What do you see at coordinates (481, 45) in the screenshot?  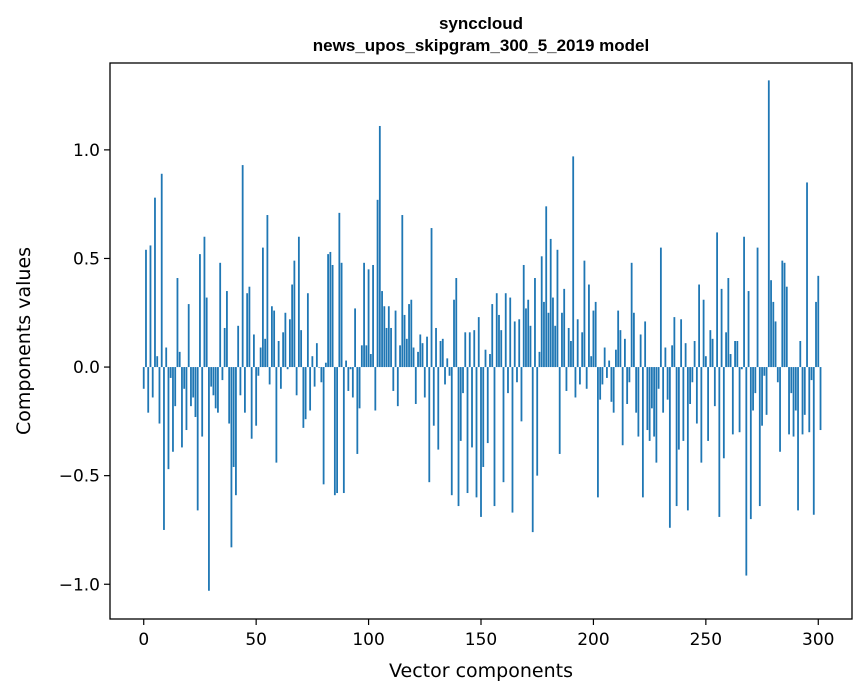 I see `chart-subtitle: news_upos_skipgram_300_5_2019 model` at bounding box center [481, 45].